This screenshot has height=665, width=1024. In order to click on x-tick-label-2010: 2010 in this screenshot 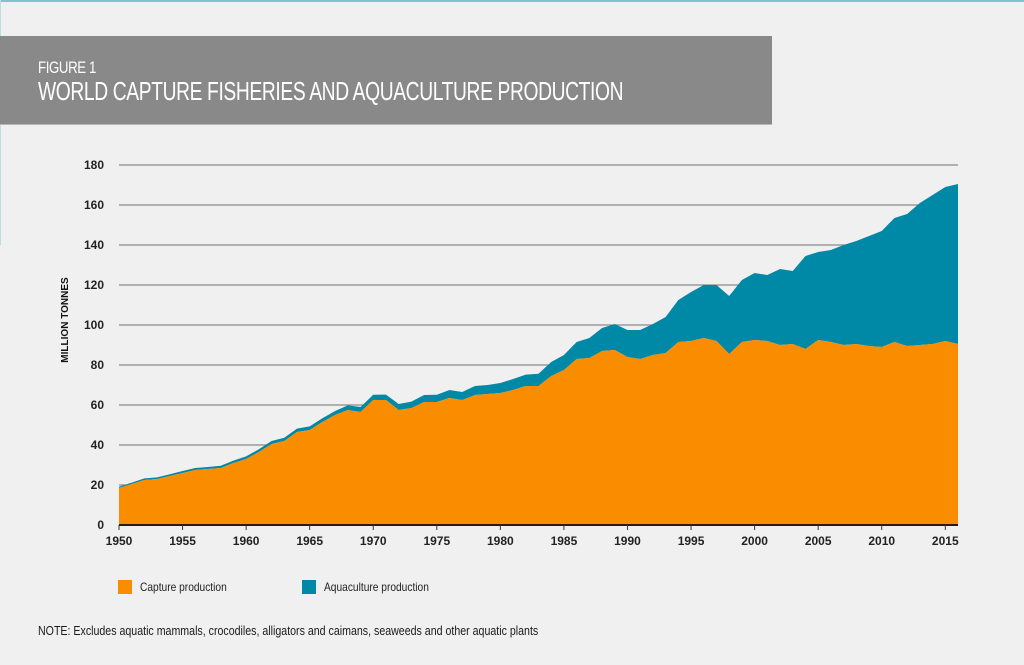, I will do `click(881, 541)`.